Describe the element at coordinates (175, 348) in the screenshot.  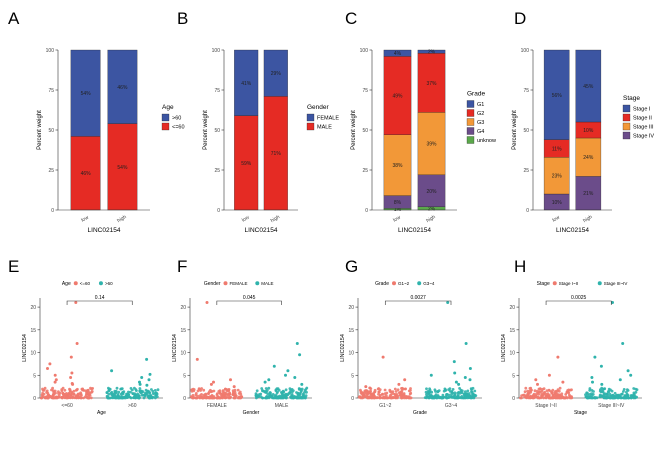
I see `y-axis-label: LINC02154` at that location.